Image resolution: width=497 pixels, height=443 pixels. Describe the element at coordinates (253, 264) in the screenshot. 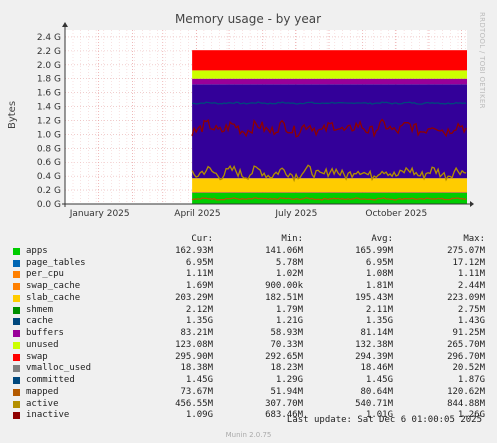

I see `legend-row: page_tables 6.95M 5.78M 6.95M 17.12M` at that location.